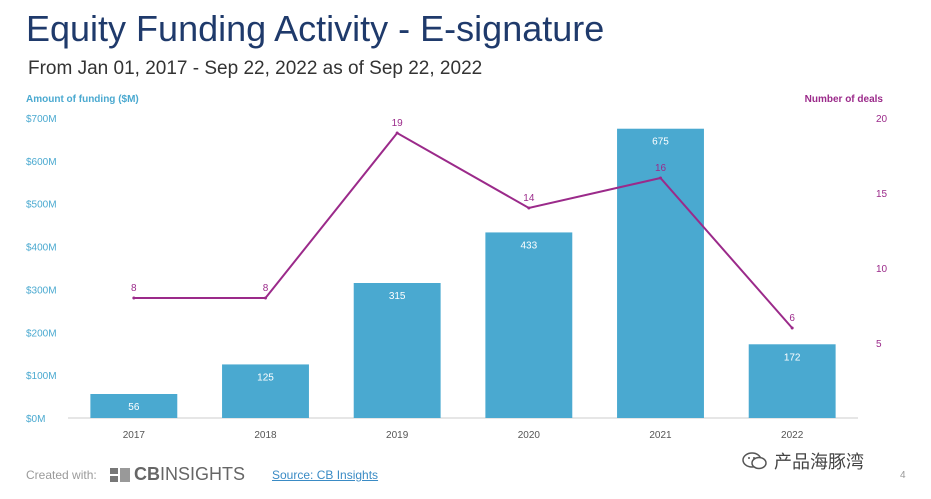 This screenshot has height=499, width=931. What do you see at coordinates (661, 168) in the screenshot?
I see `deals-value-label: 16` at bounding box center [661, 168].